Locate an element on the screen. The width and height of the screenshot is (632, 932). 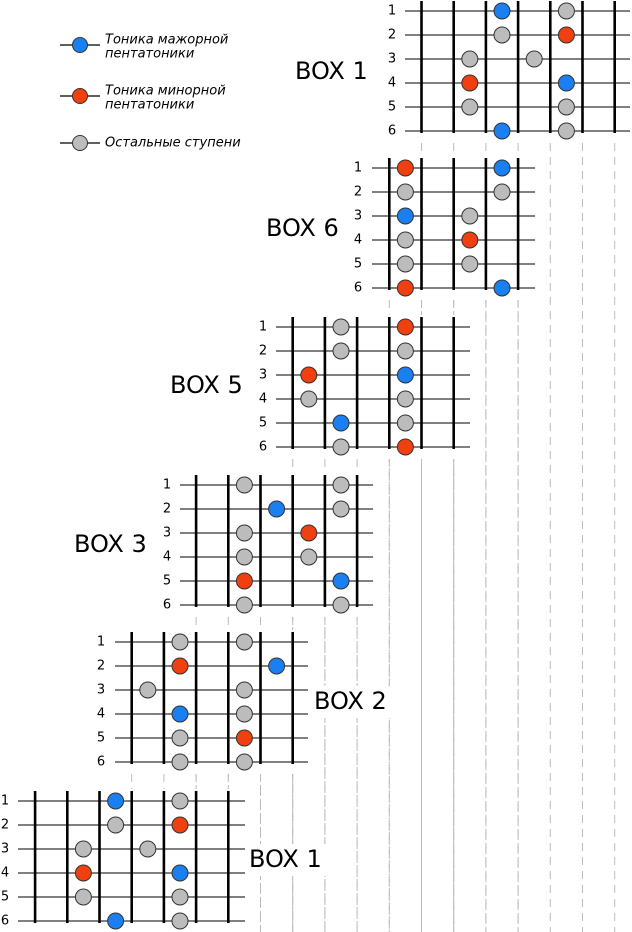
box-label: BOX 6 is located at coordinates (302, 228).